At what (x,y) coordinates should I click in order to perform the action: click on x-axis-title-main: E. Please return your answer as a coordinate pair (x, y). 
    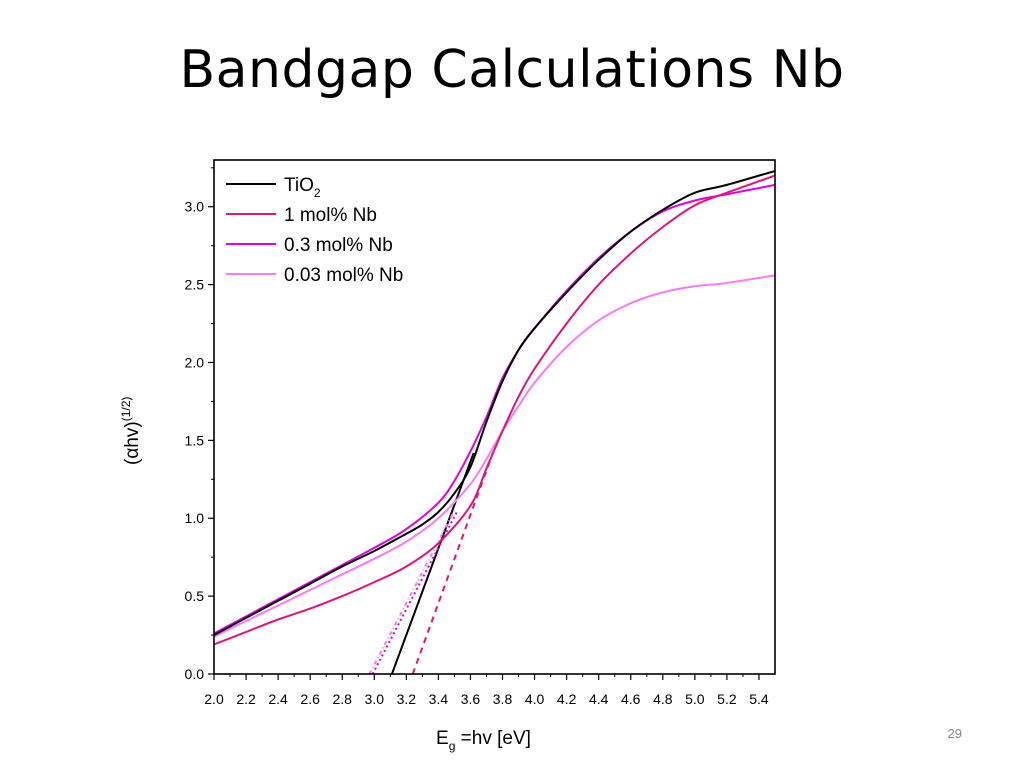
    Looking at the image, I should click on (442, 738).